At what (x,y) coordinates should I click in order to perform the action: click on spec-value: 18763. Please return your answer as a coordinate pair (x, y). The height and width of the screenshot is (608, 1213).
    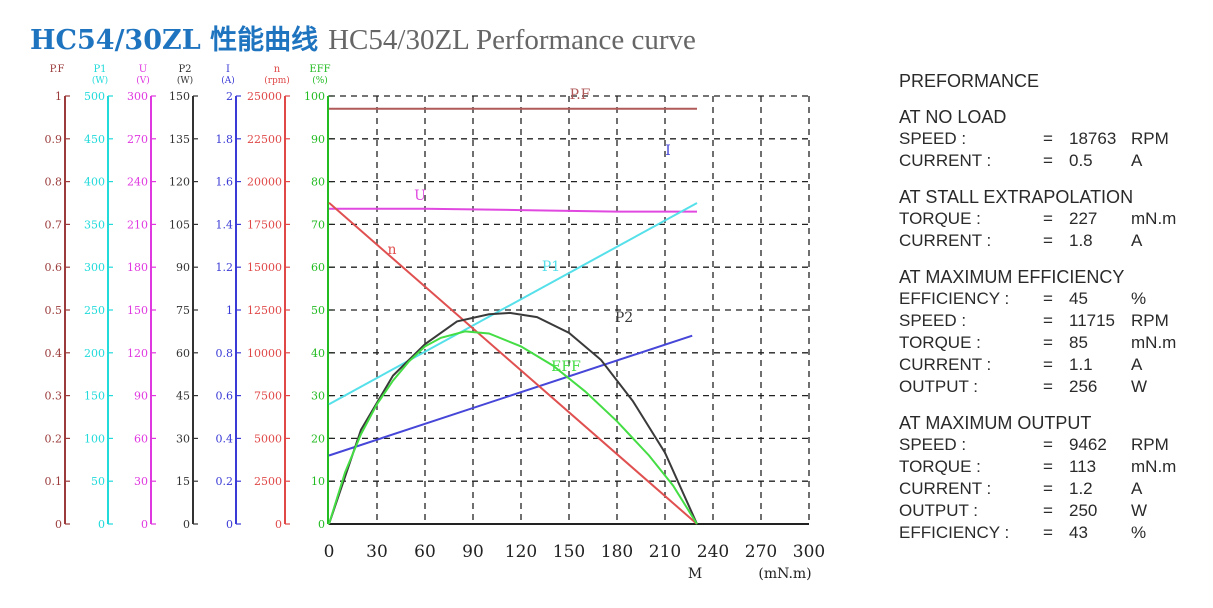
    Looking at the image, I should click on (1093, 138).